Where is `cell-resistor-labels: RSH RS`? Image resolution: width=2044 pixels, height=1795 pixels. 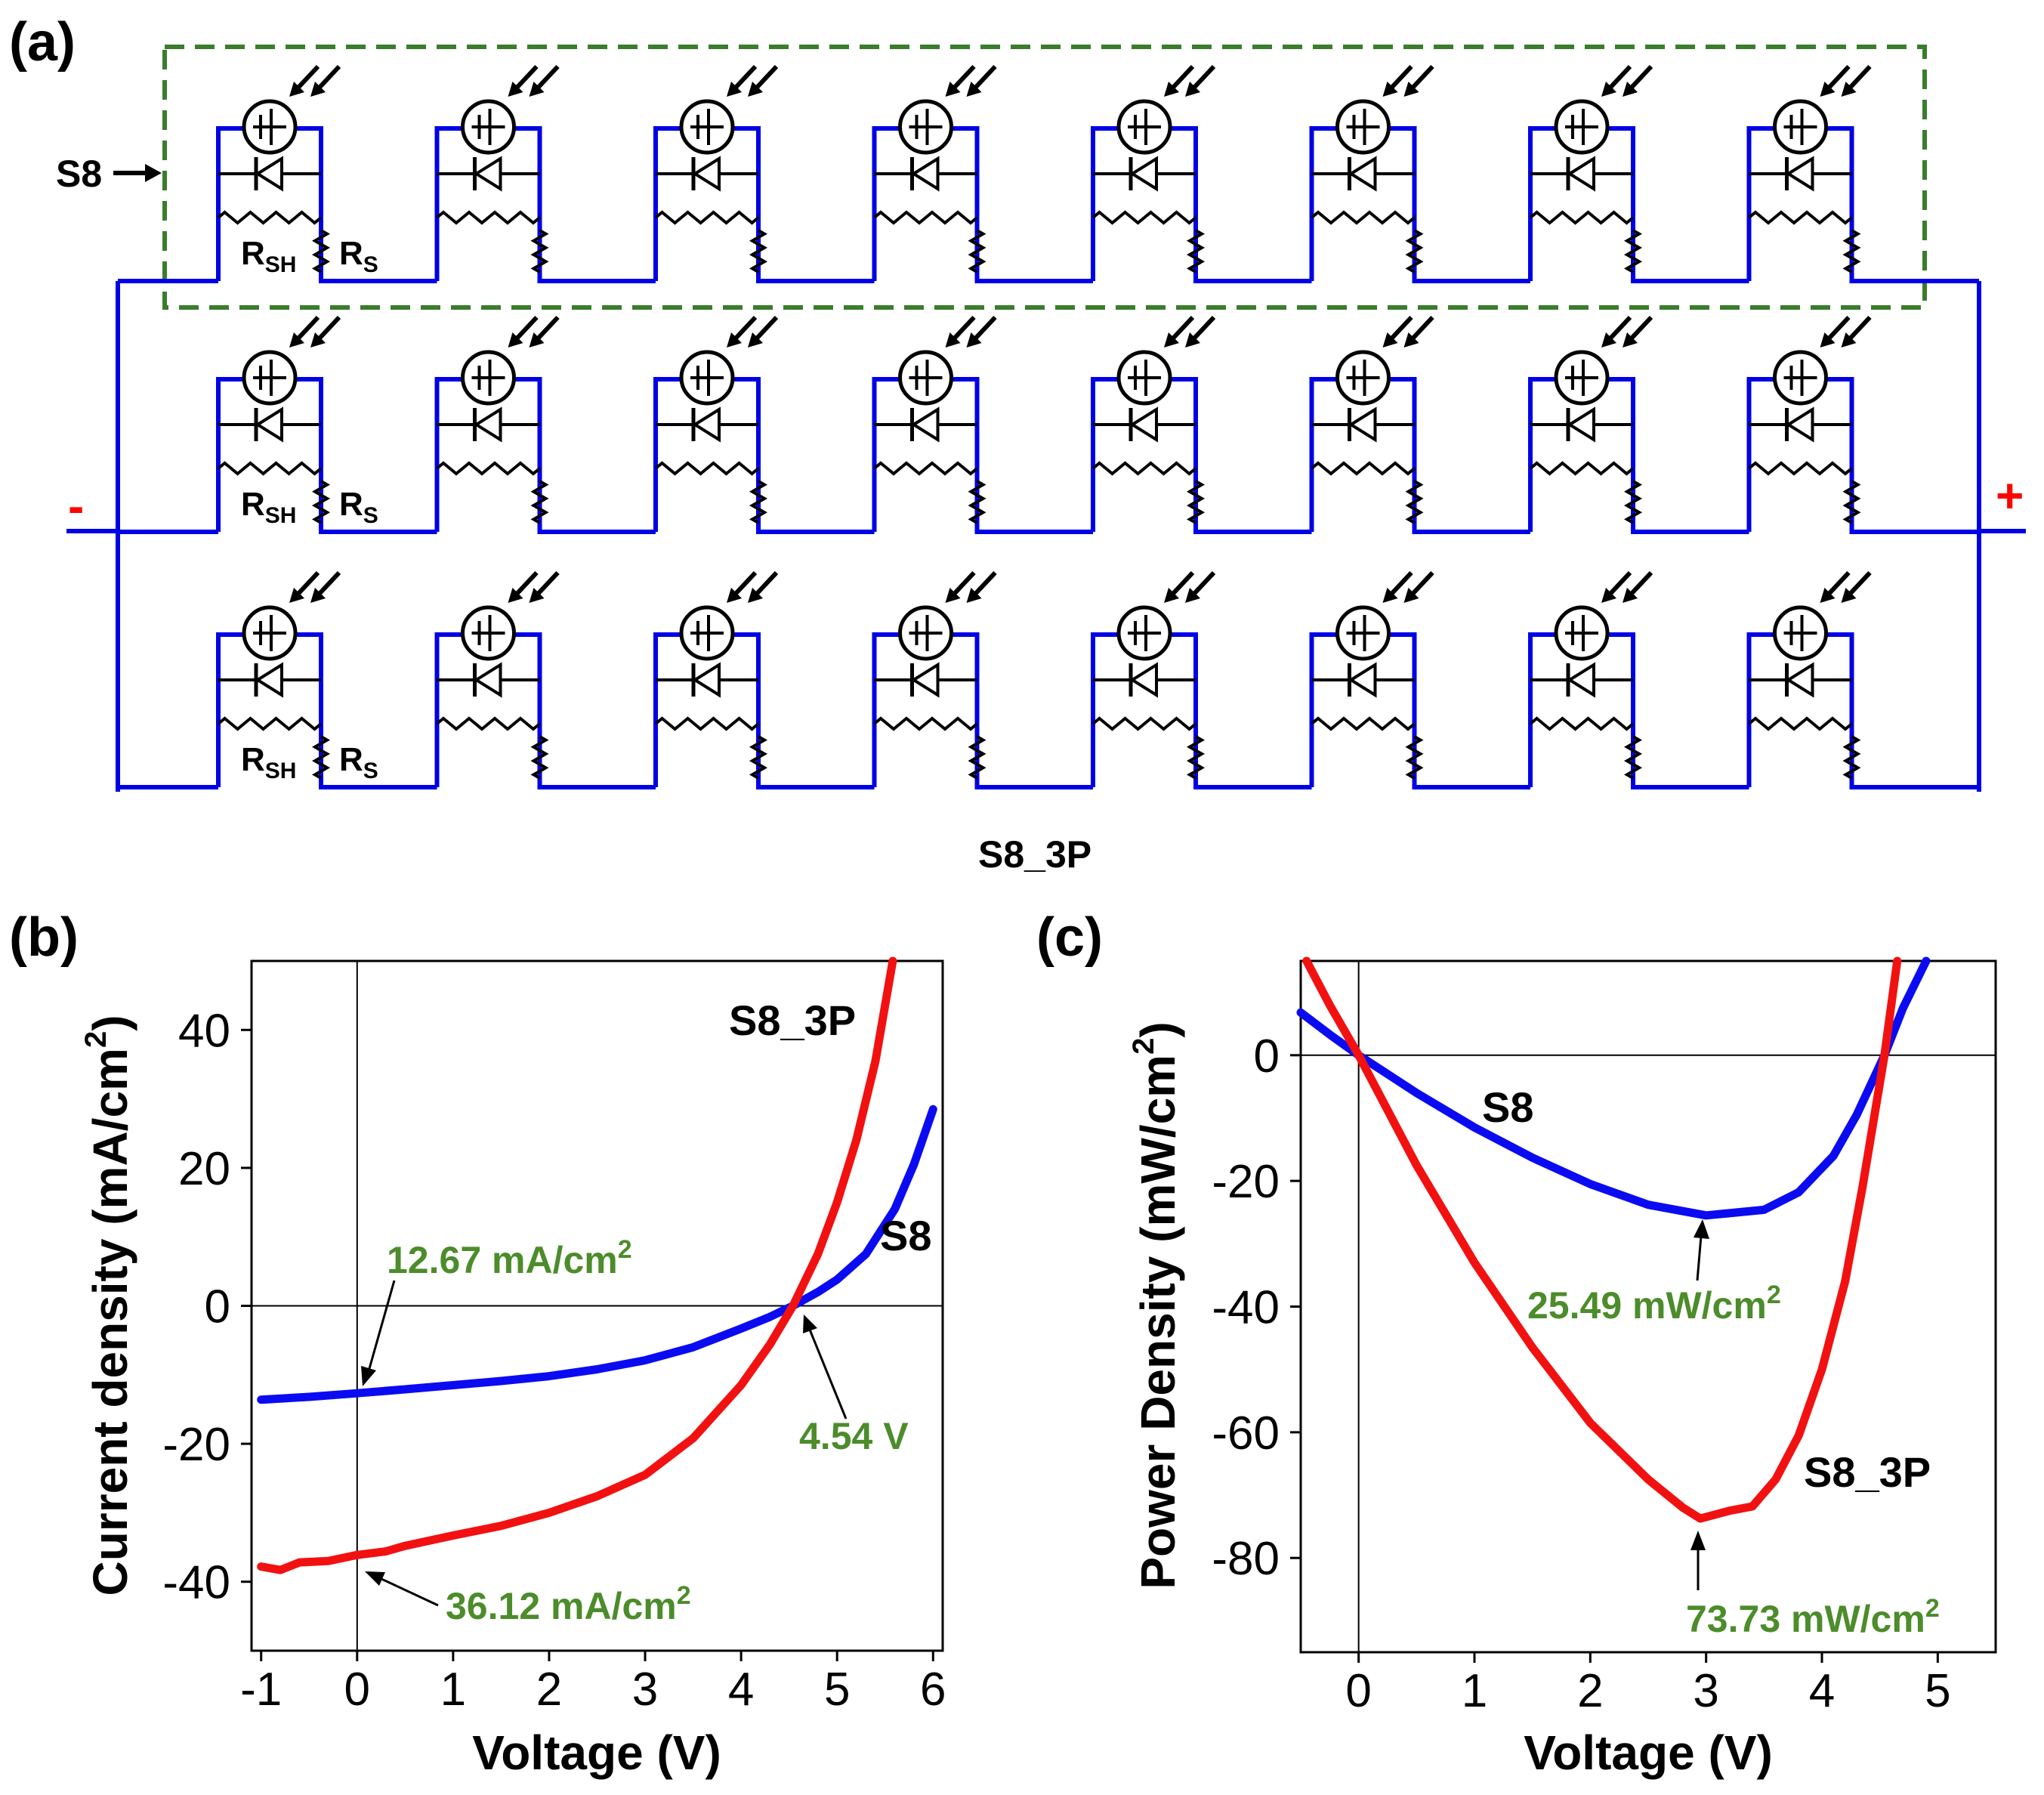 cell-resistor-labels: RSH RS is located at coordinates (309, 507).